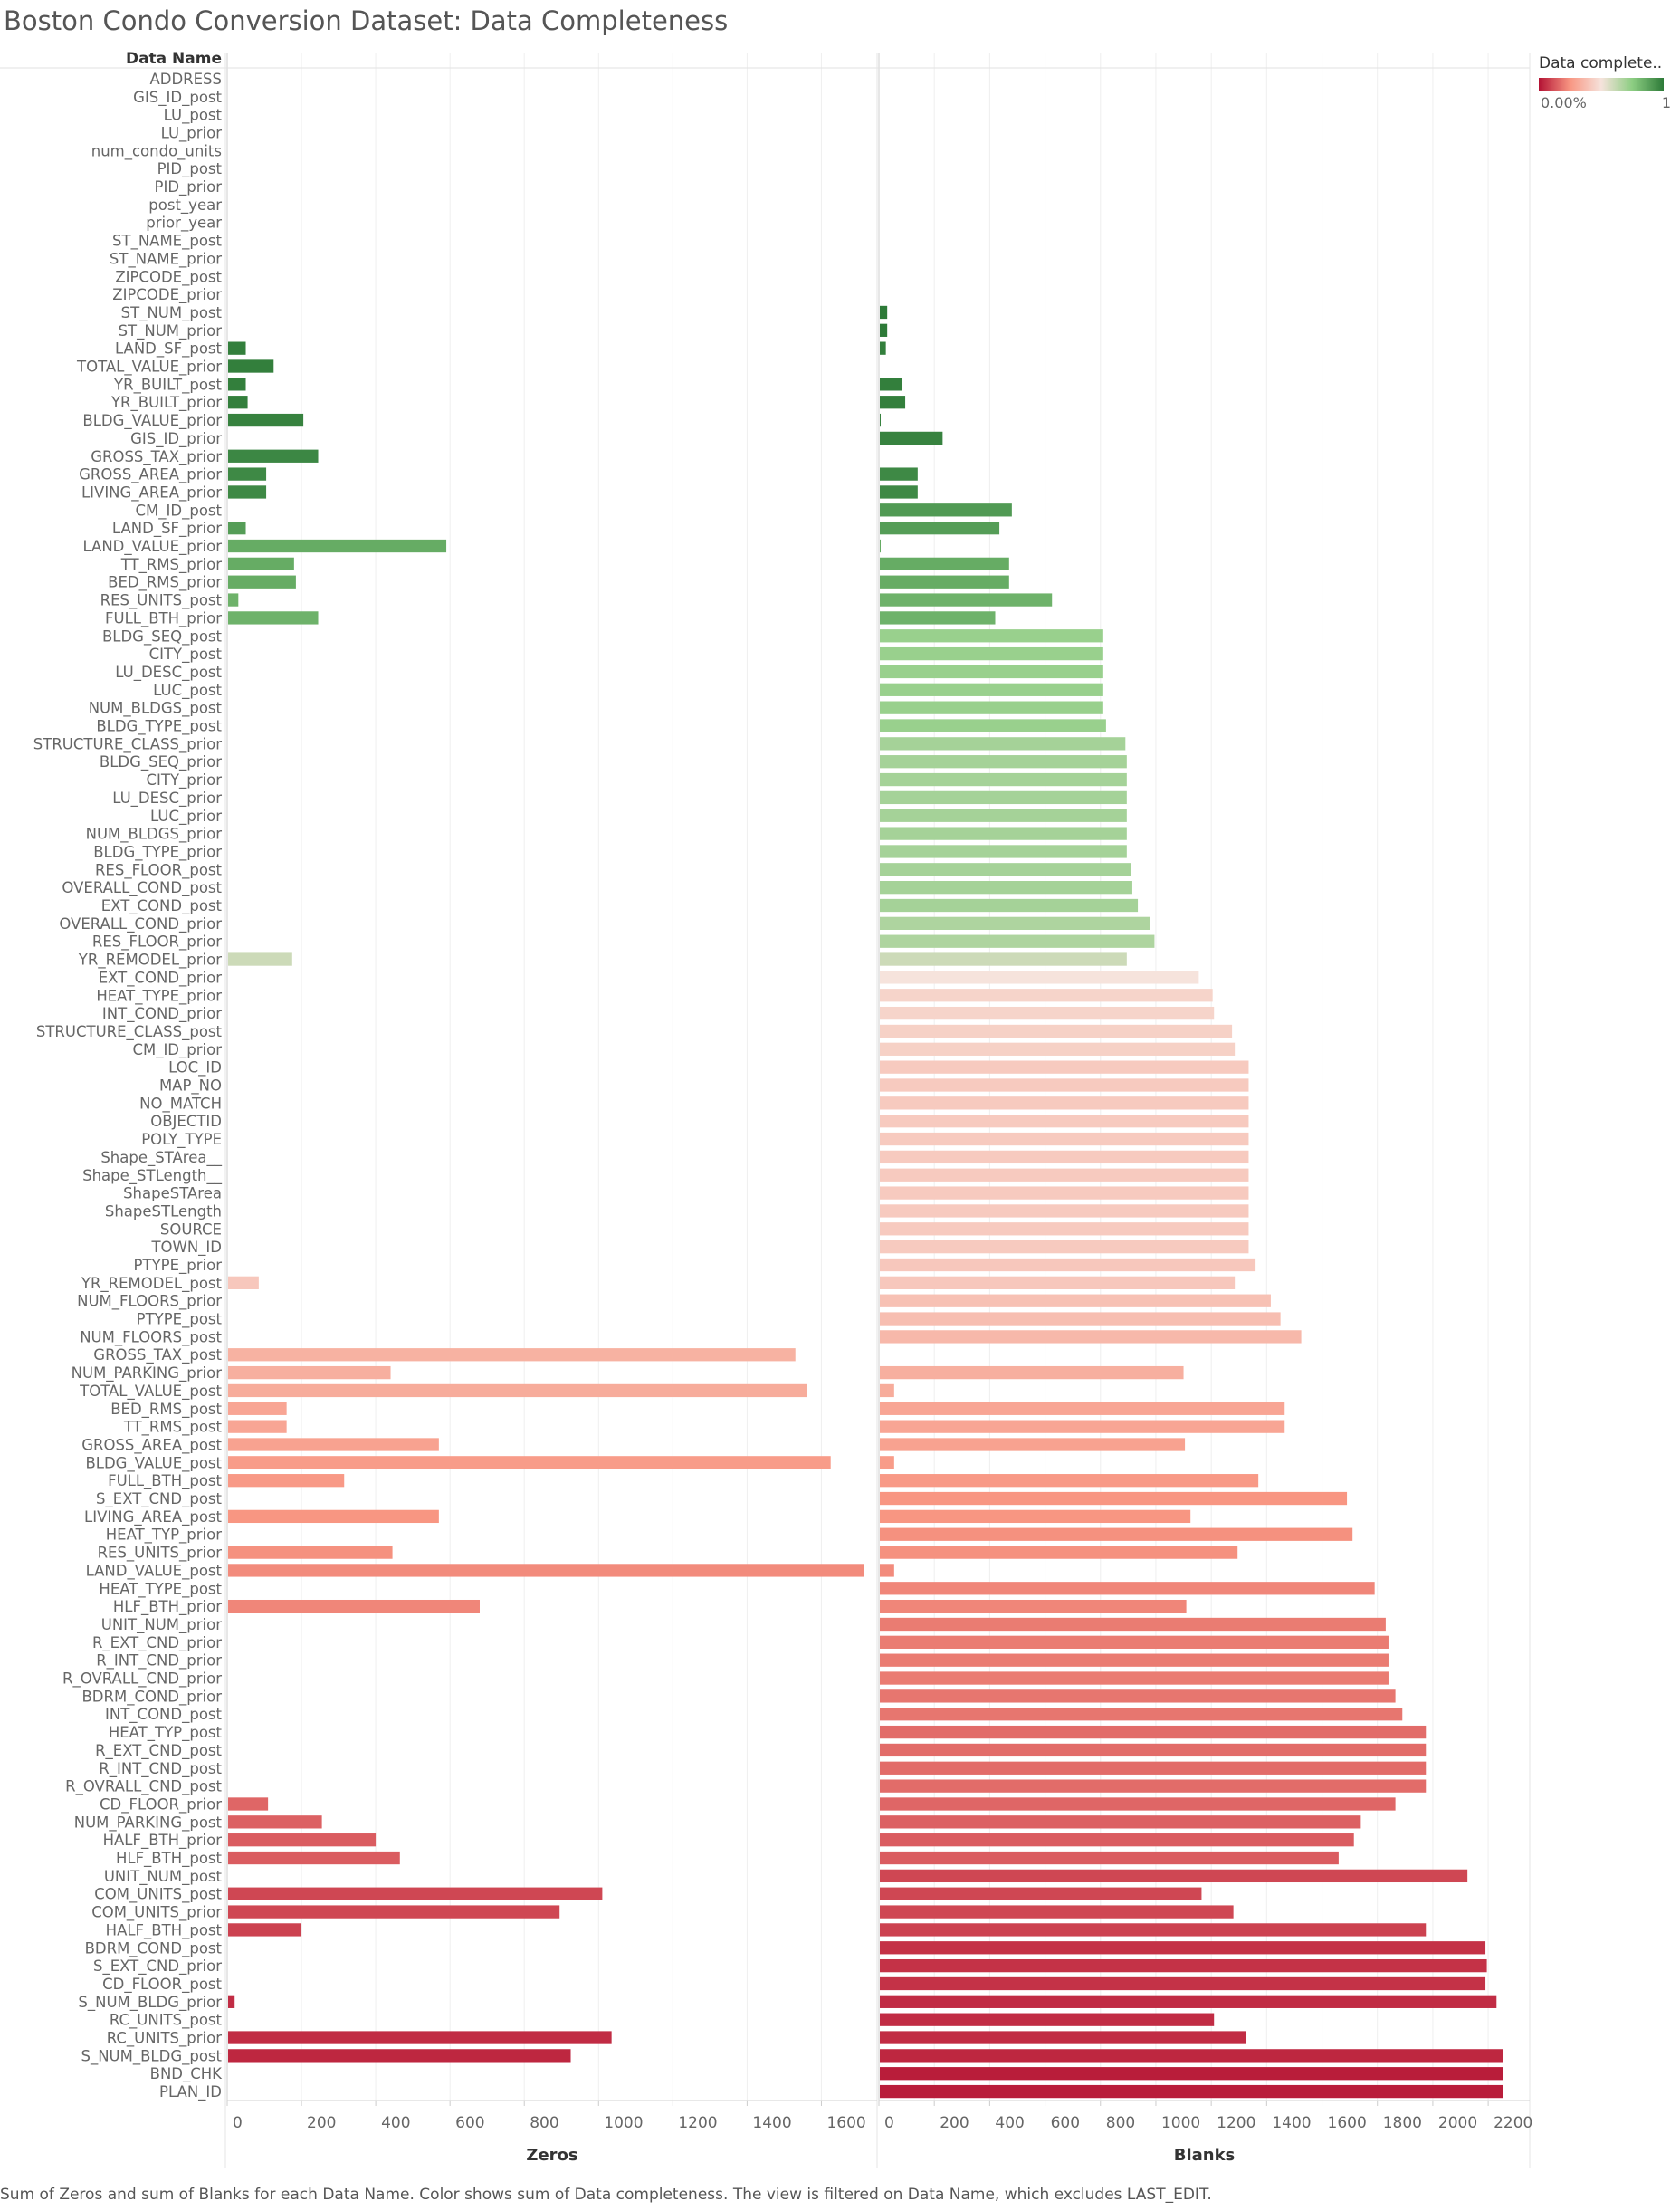 Image resolution: width=1680 pixels, height=2211 pixels. What do you see at coordinates (966, 600) in the screenshot?
I see `blanks-bar-RES_UNITS_post` at bounding box center [966, 600].